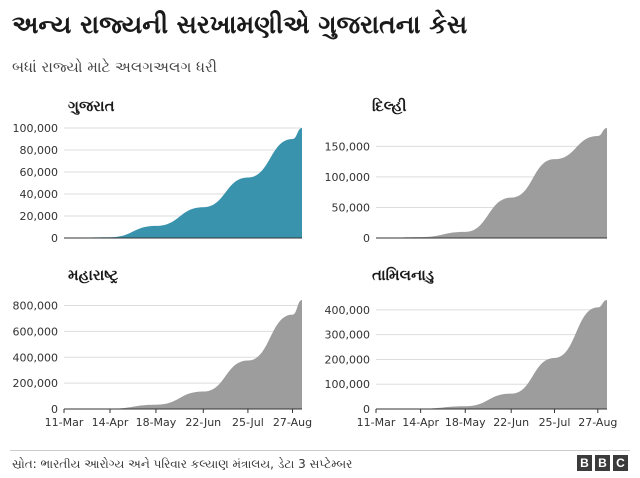 This screenshot has height=478, width=640. What do you see at coordinates (54, 238) in the screenshot?
I see `y-tick-label-0-0: 0` at bounding box center [54, 238].